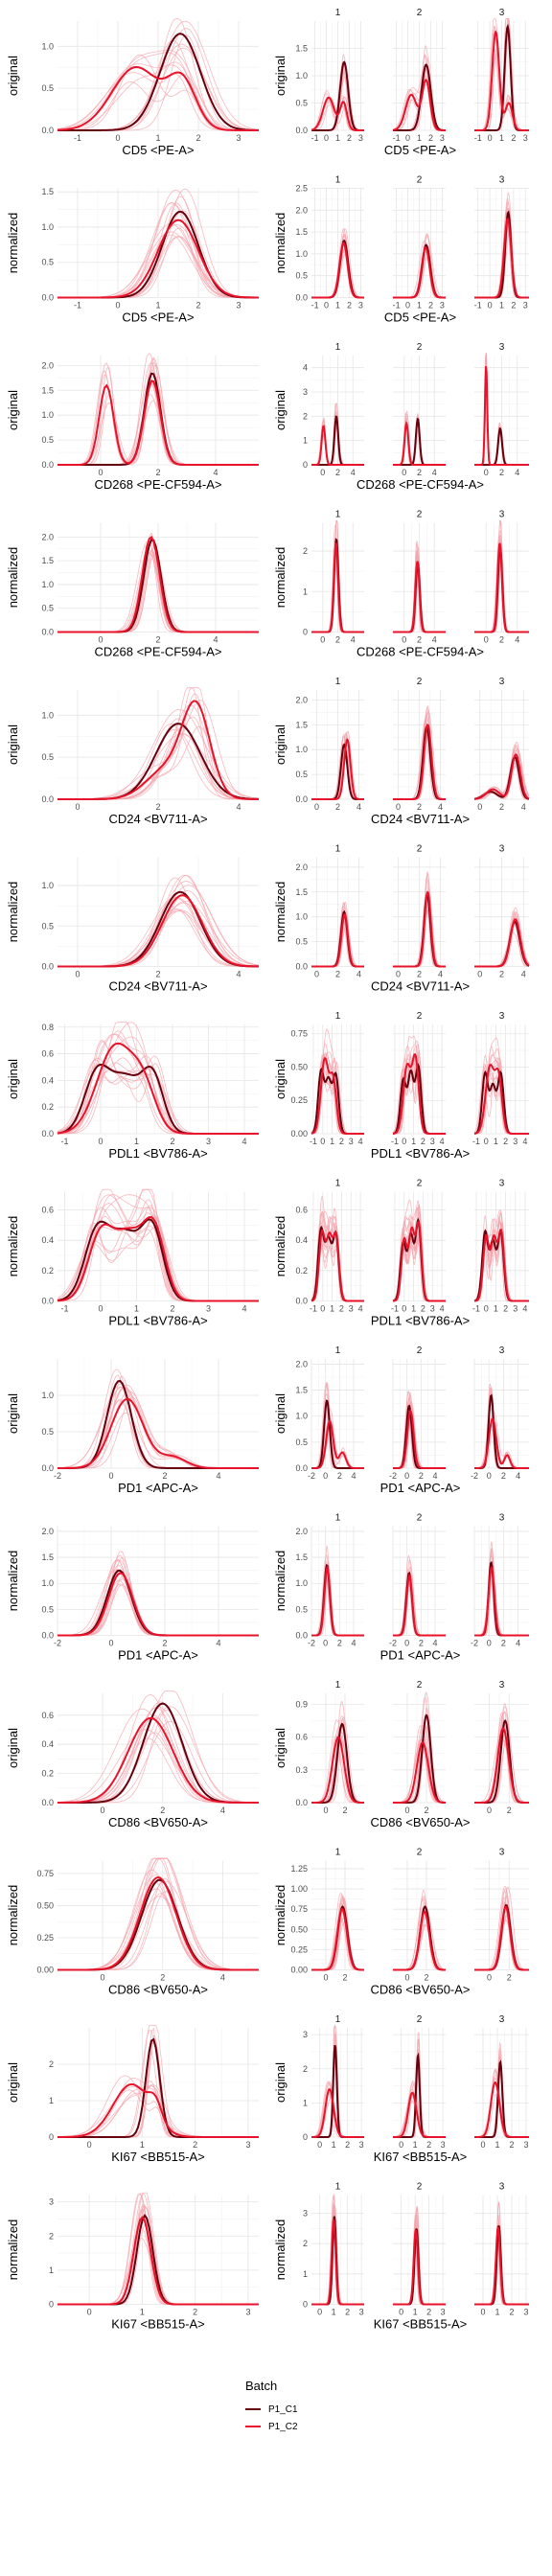 Image resolution: width=552 pixels, height=2576 pixels. I want to click on pooled-x-tick-label: -1, so click(64, 1309).